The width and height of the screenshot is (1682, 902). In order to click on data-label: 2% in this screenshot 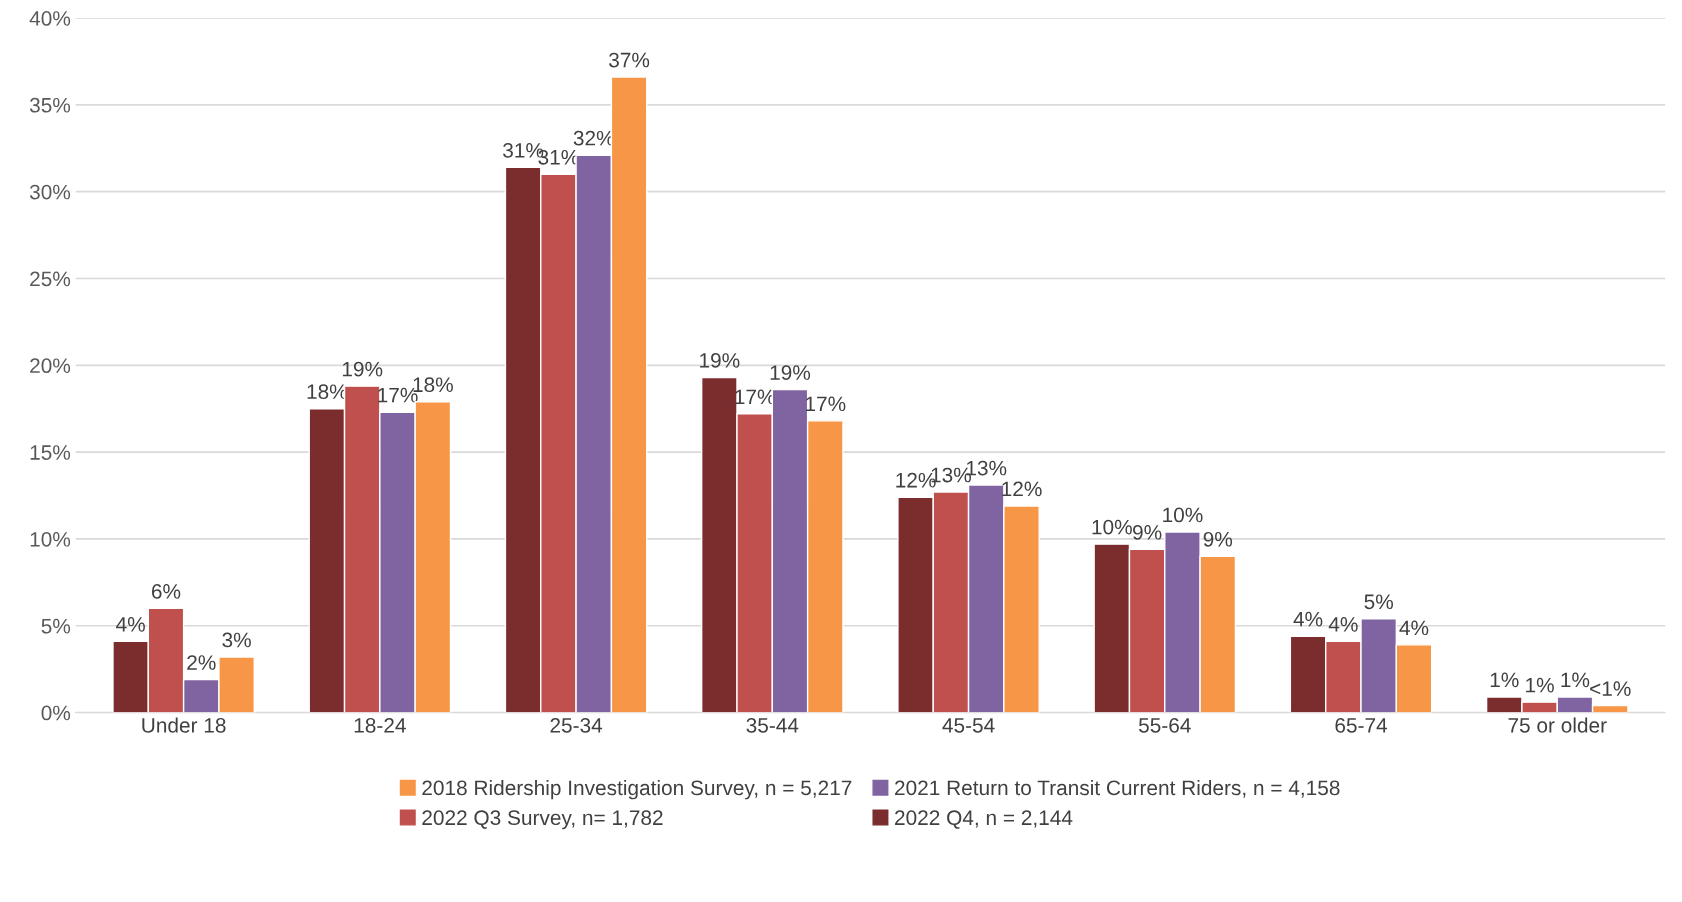, I will do `click(201, 662)`.